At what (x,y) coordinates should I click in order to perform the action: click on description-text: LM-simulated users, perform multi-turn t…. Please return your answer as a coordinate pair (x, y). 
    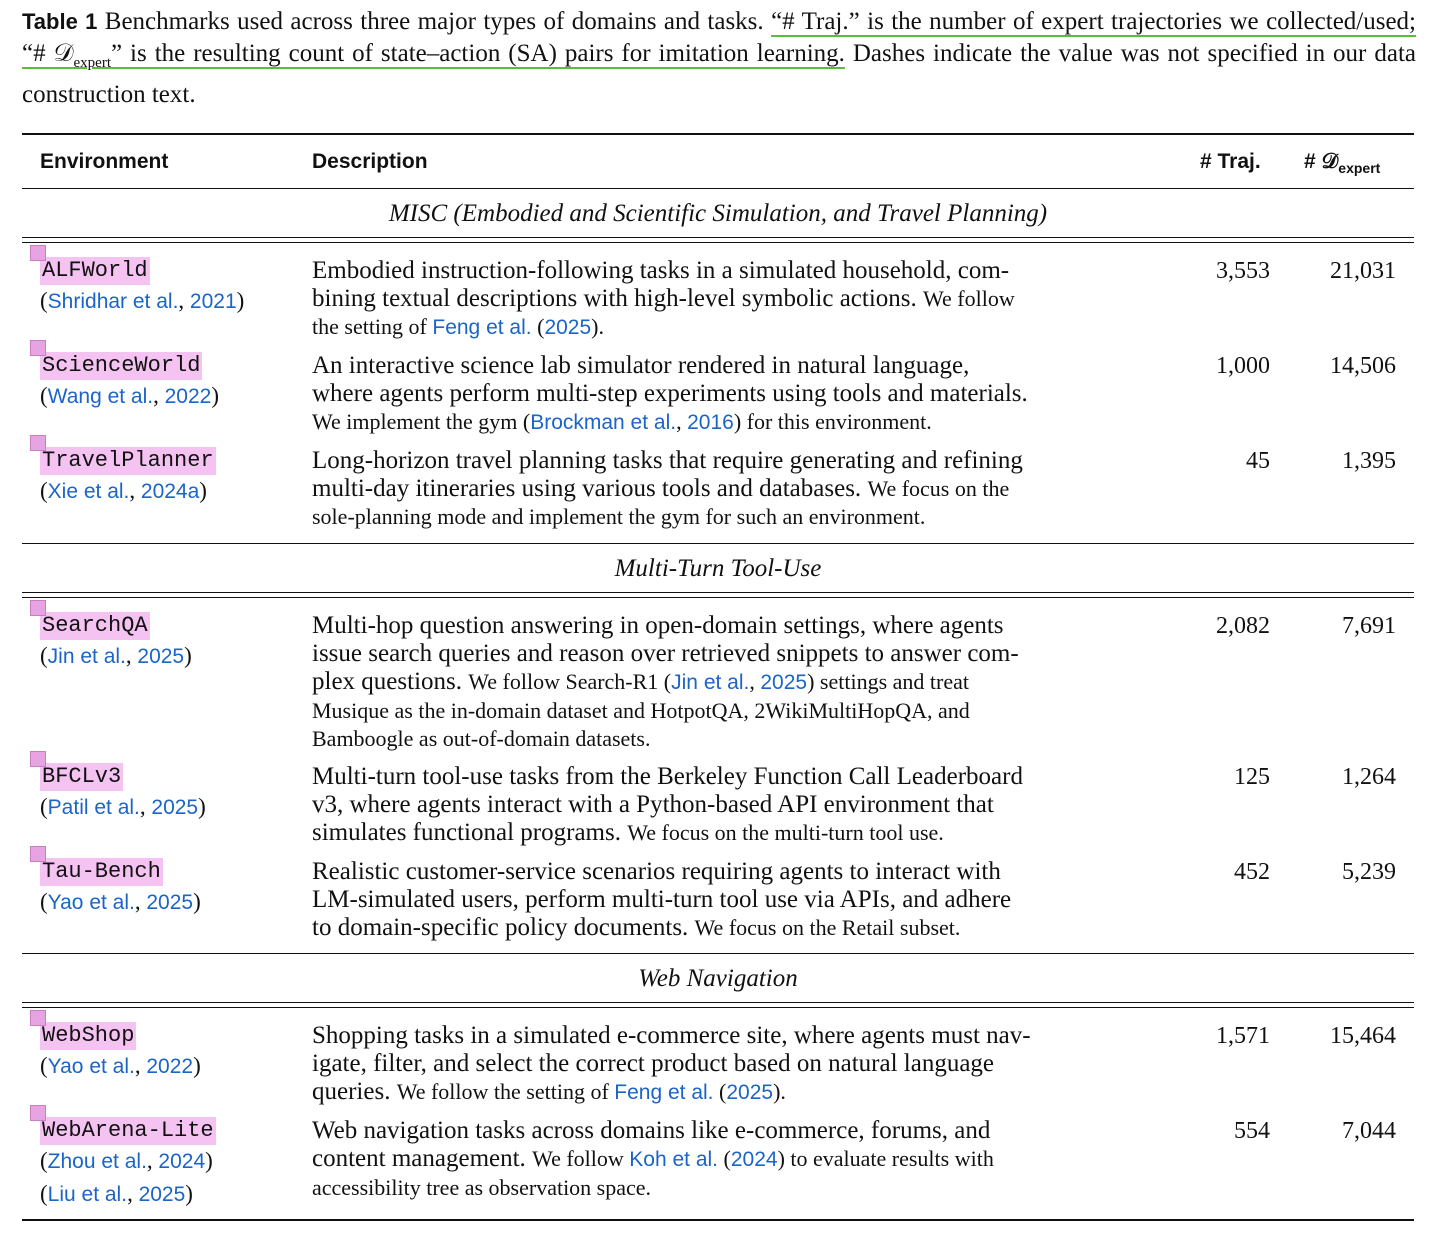
    Looking at the image, I should click on (662, 899).